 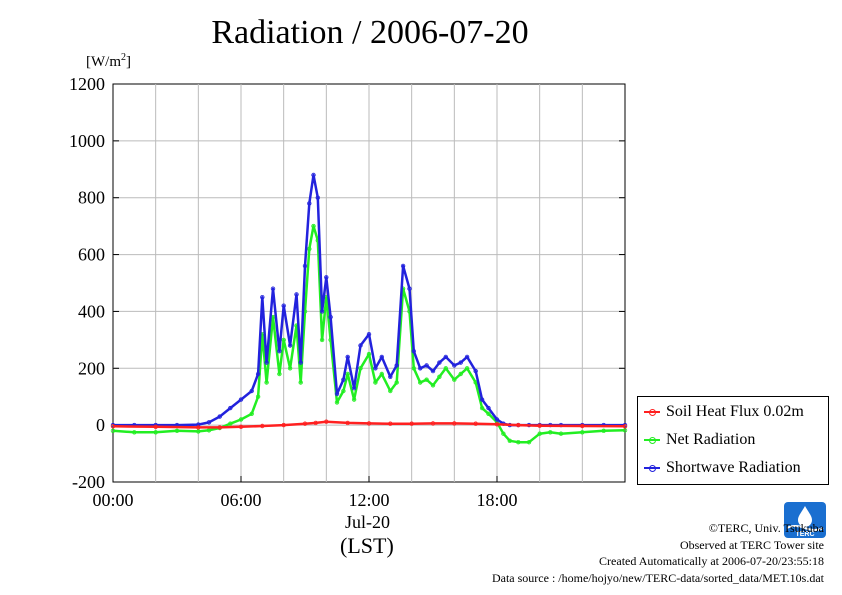 What do you see at coordinates (91, 255) in the screenshot?
I see `y-tick-label: 600` at bounding box center [91, 255].